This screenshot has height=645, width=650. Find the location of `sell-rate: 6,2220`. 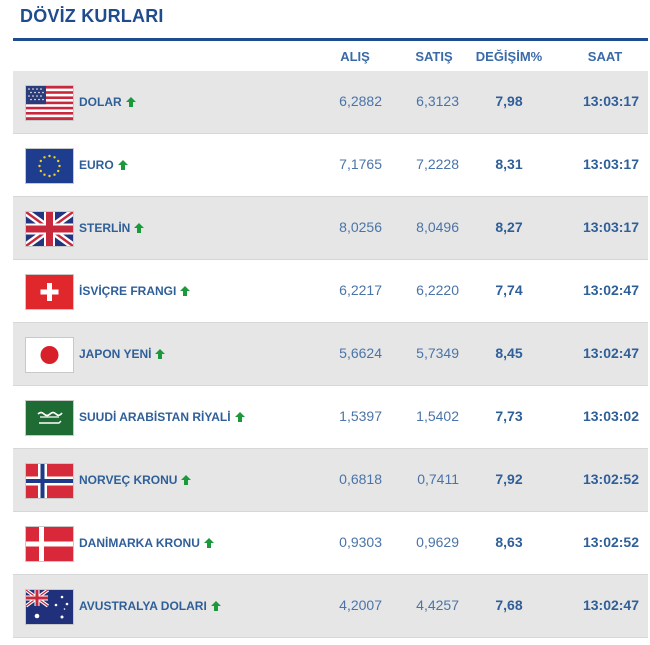

sell-rate: 6,2220 is located at coordinates (437, 290).